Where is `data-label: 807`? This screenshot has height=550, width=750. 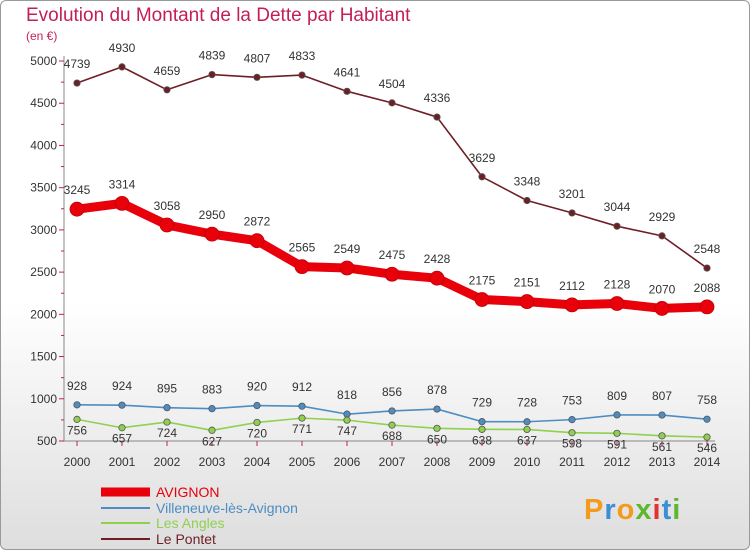
data-label: 807 is located at coordinates (662, 396).